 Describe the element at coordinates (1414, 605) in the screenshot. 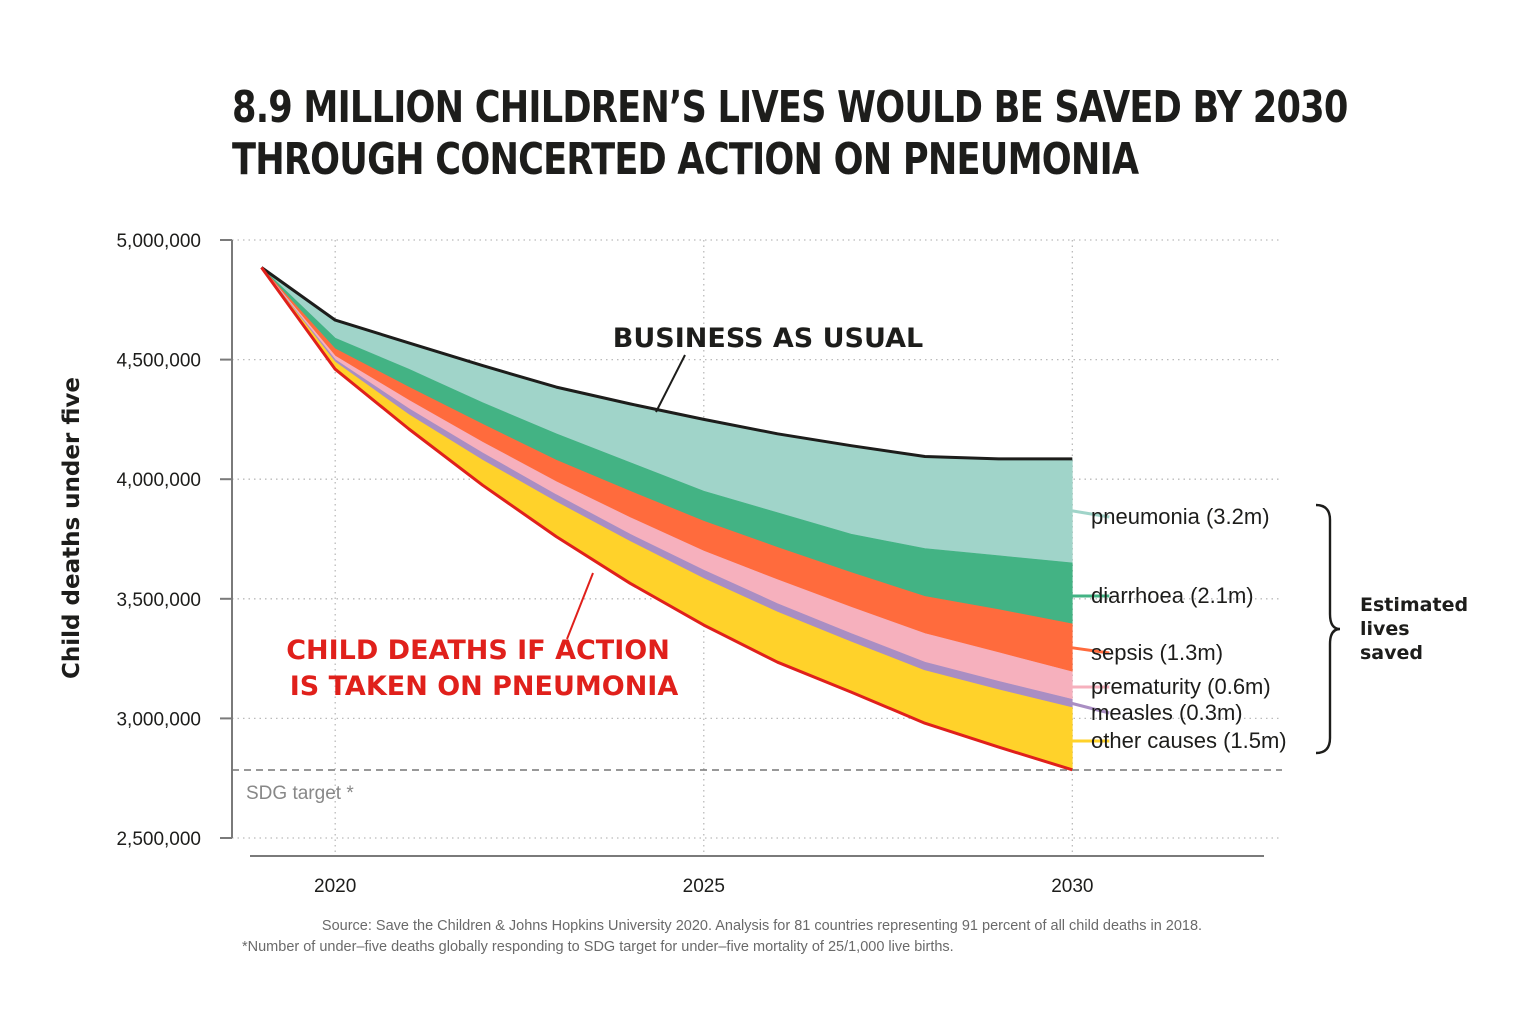

I see `bracket-label-line-1: Estimated` at that location.